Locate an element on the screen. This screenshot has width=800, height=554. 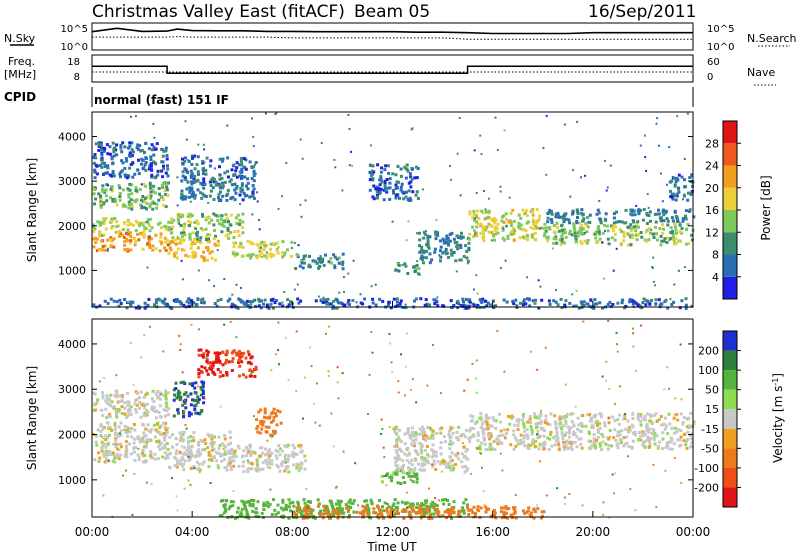
freq-tick-low: 8 is located at coordinates (77, 77).